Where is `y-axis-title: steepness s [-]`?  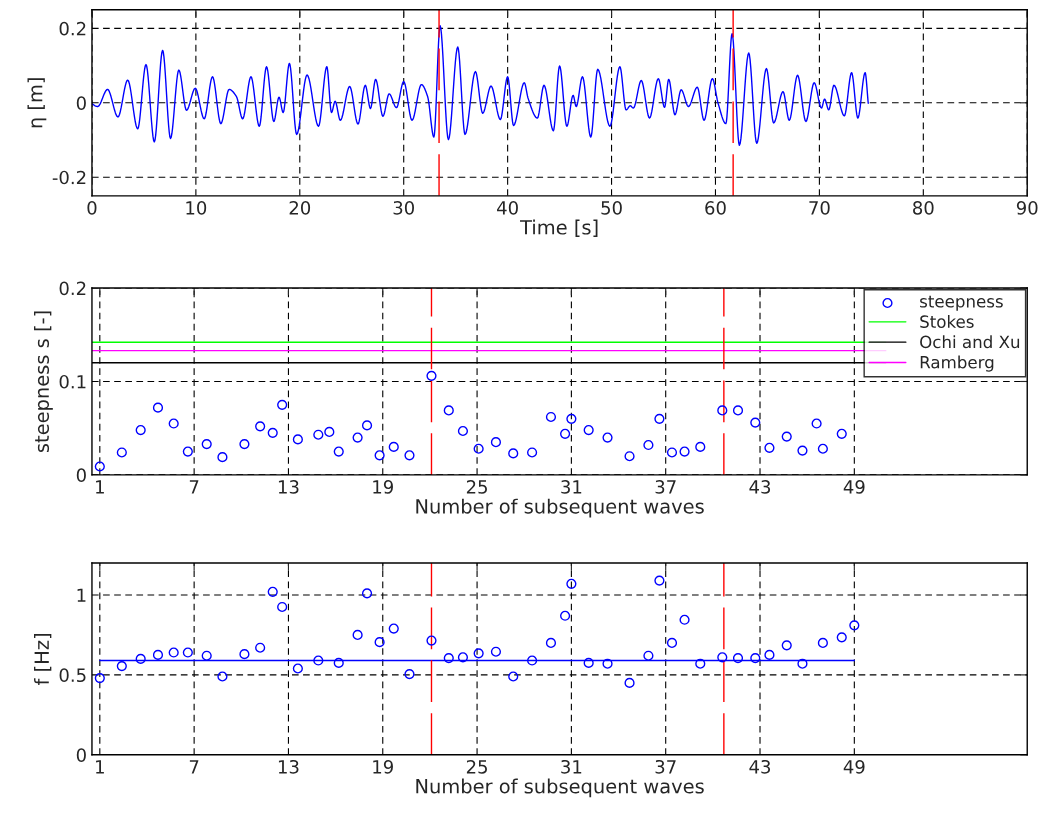
y-axis-title: steepness s [-] is located at coordinates (43, 382).